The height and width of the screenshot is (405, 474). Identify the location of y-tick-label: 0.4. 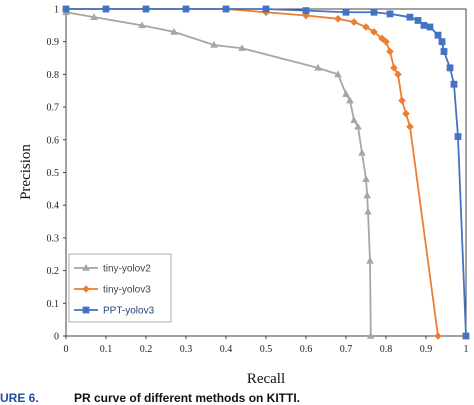
(53, 206).